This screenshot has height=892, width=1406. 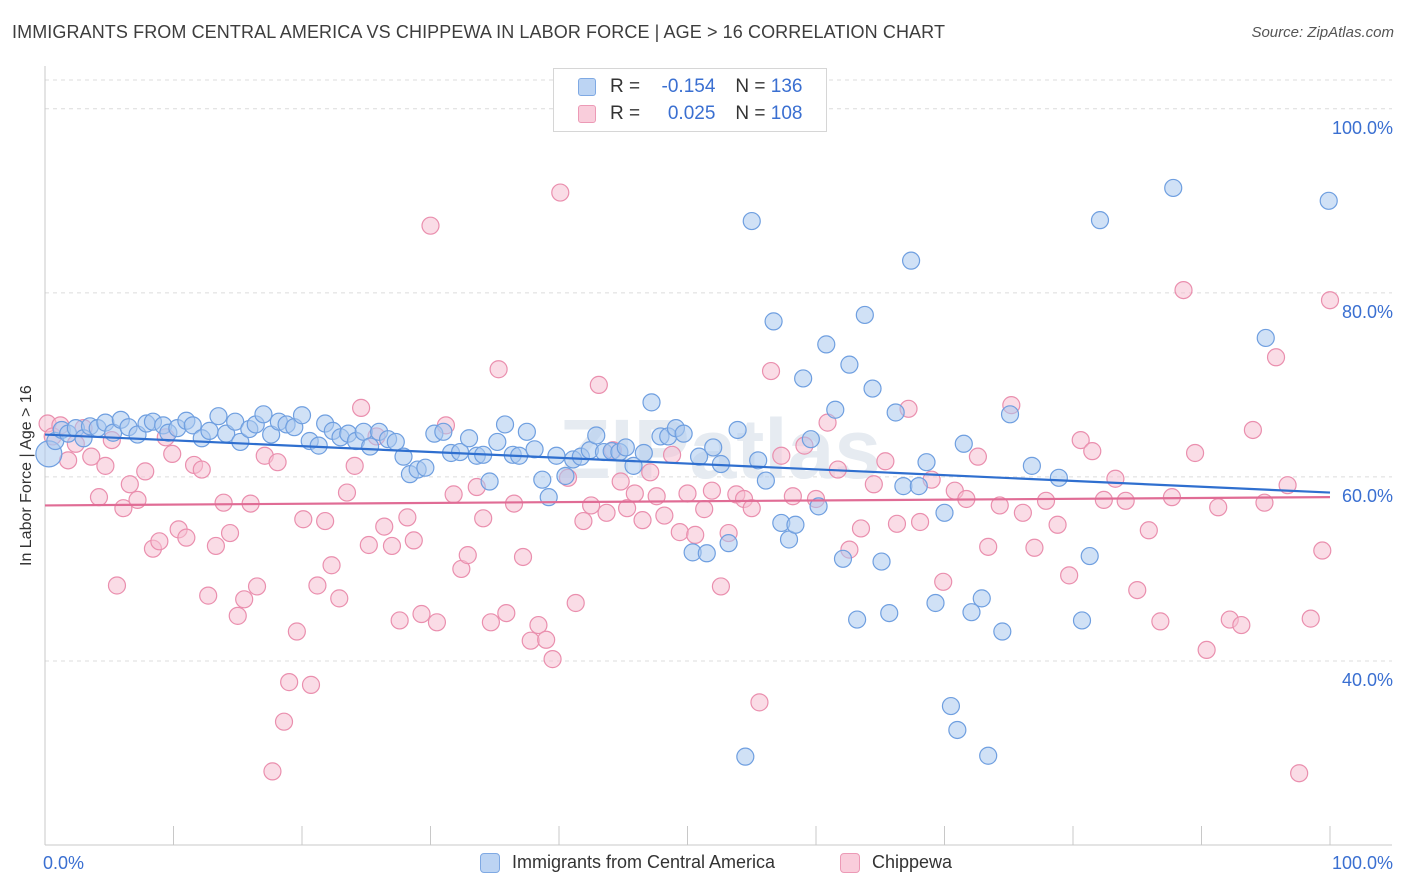 What do you see at coordinates (750, 113) in the screenshot?
I see `n-label: N =` at bounding box center [750, 113].